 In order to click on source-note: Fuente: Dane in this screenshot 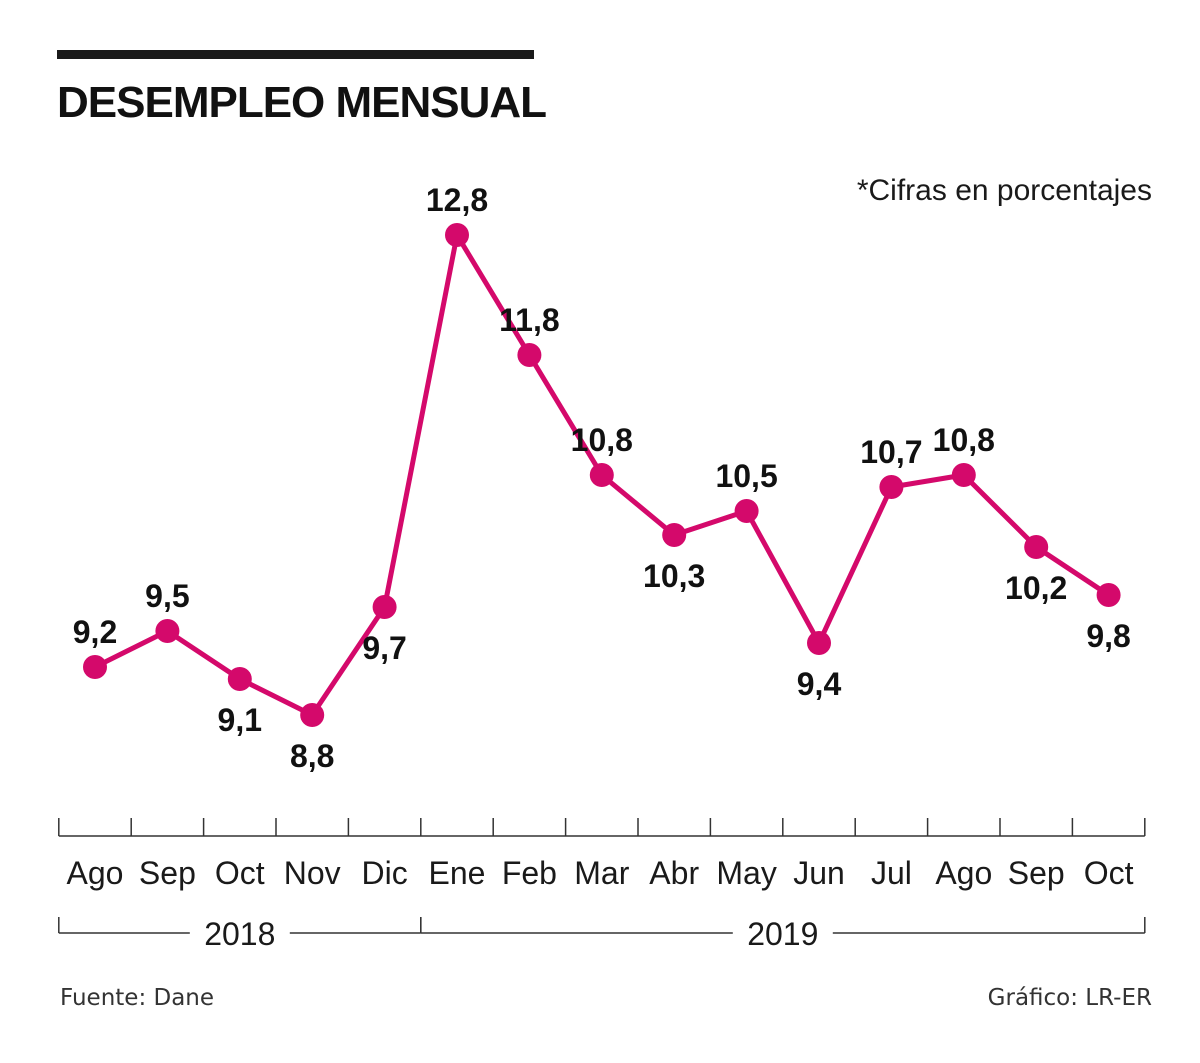, I will do `click(137, 998)`.